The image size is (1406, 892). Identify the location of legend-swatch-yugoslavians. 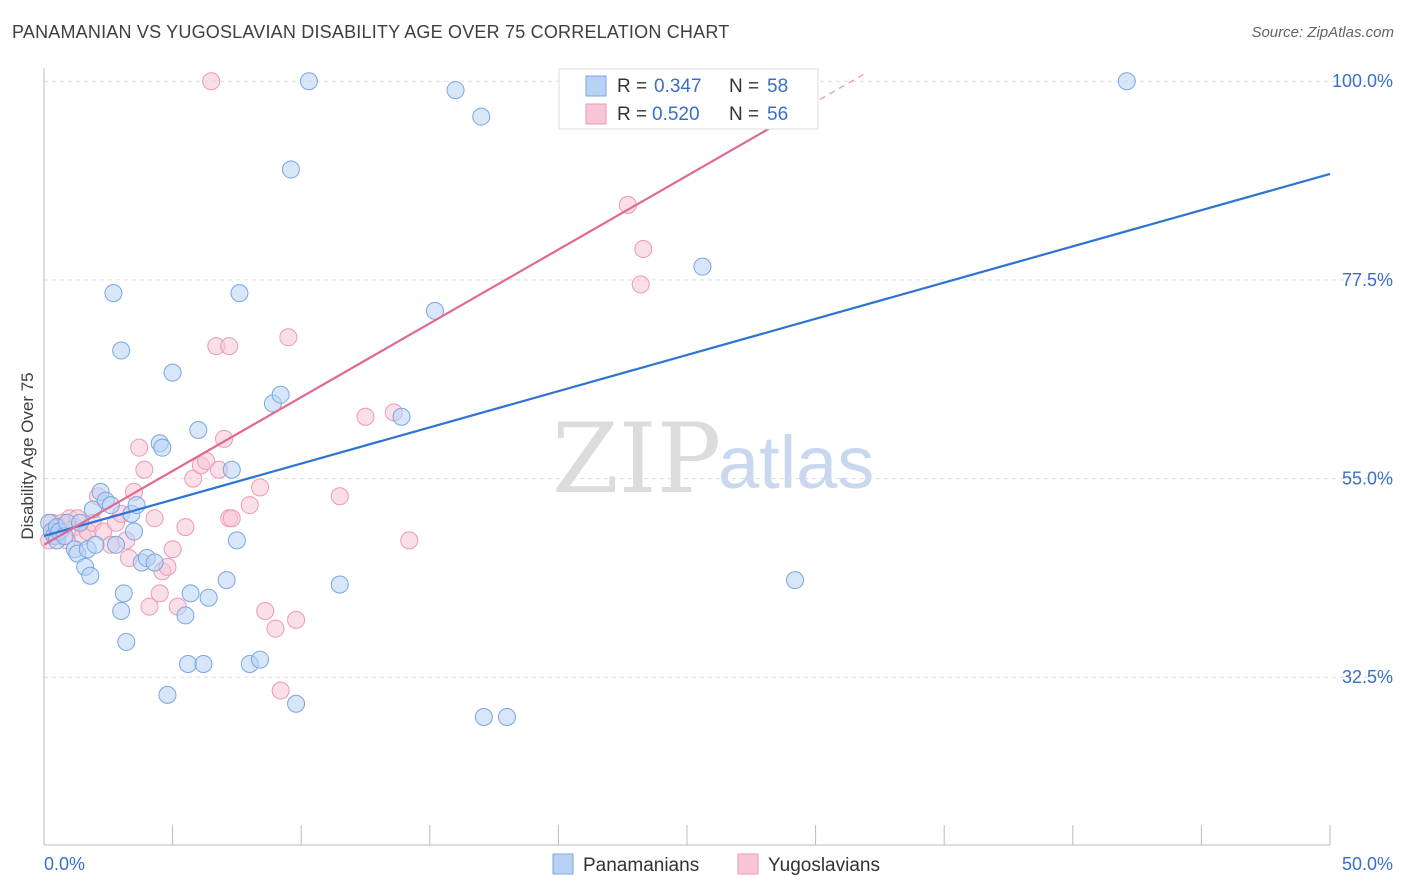
(748, 864).